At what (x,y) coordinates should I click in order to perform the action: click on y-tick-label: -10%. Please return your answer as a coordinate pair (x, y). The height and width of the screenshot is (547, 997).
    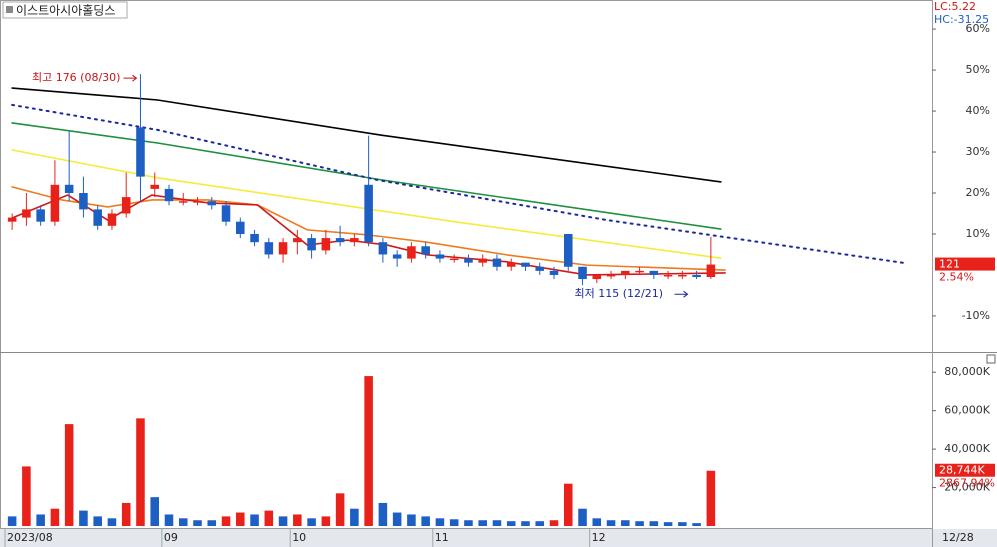
    Looking at the image, I should click on (976, 315).